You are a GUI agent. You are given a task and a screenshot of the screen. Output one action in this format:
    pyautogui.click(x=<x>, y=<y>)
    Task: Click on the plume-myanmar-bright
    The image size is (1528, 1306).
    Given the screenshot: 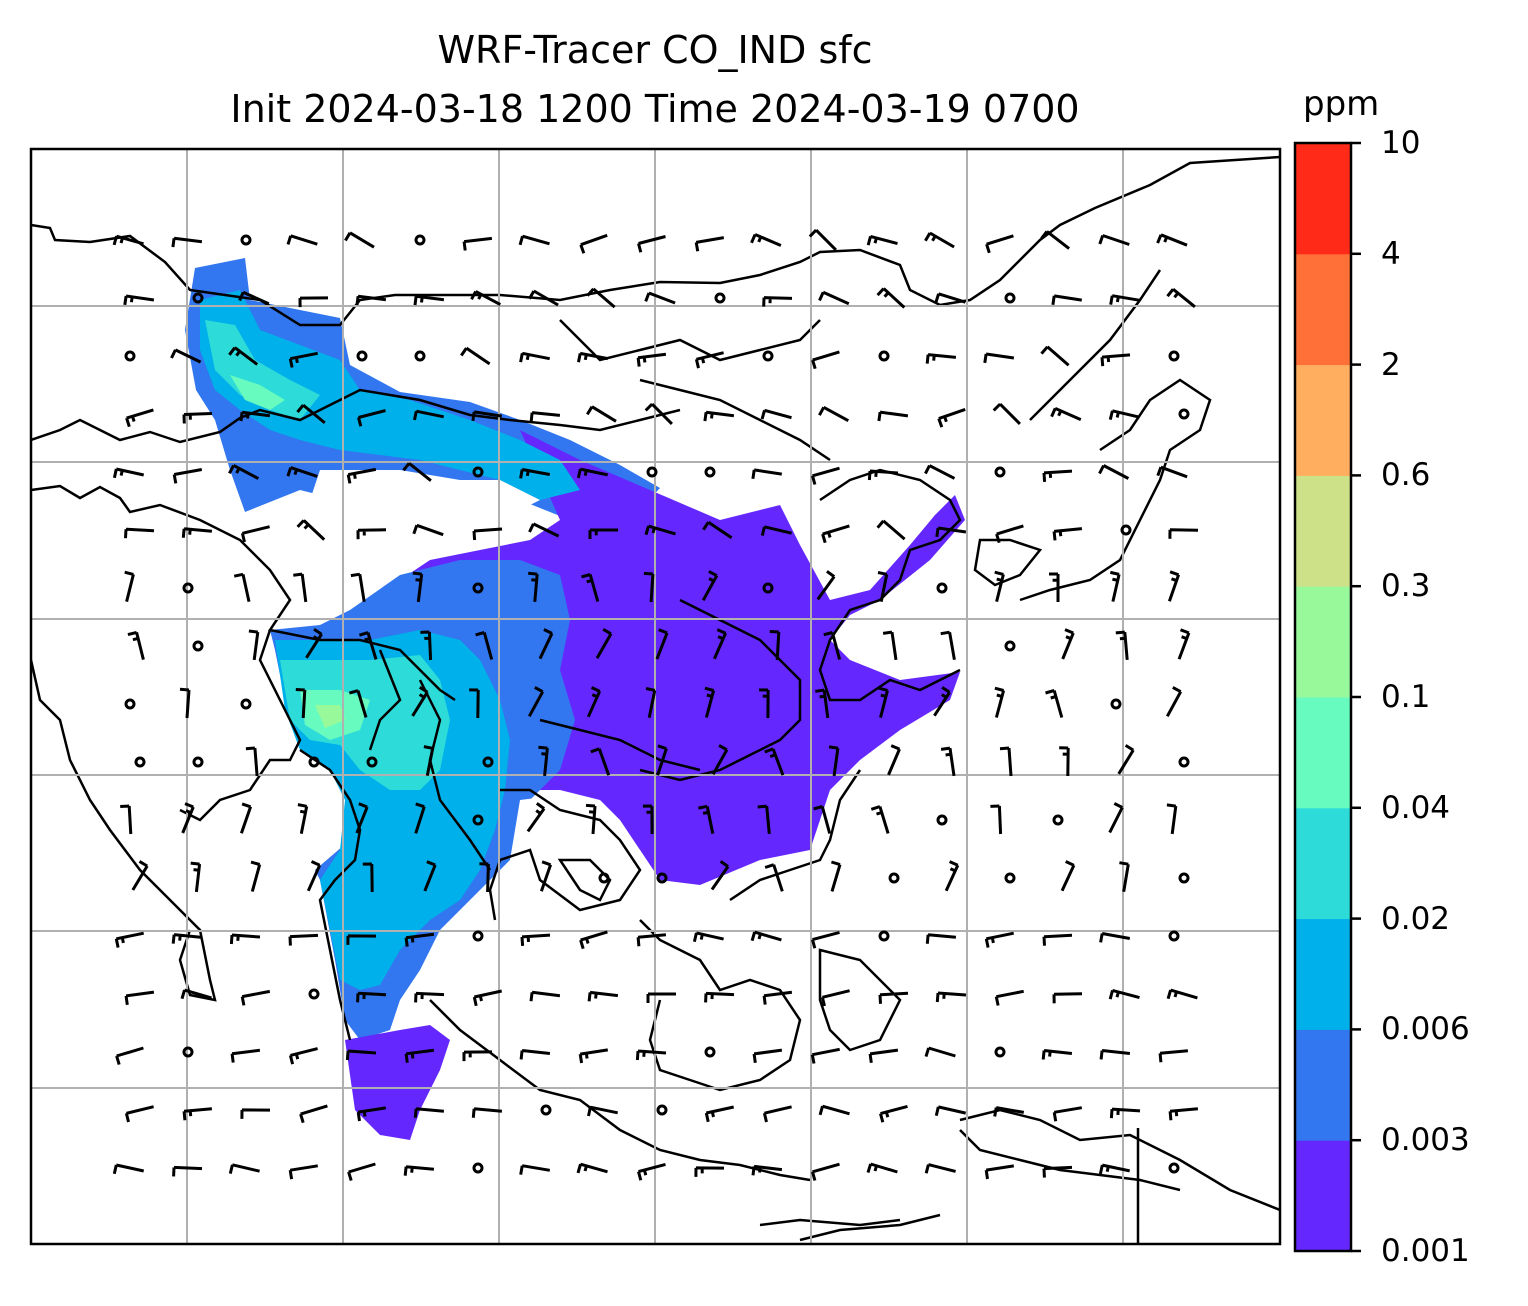 What is the action you would take?
    pyautogui.click(x=365, y=722)
    